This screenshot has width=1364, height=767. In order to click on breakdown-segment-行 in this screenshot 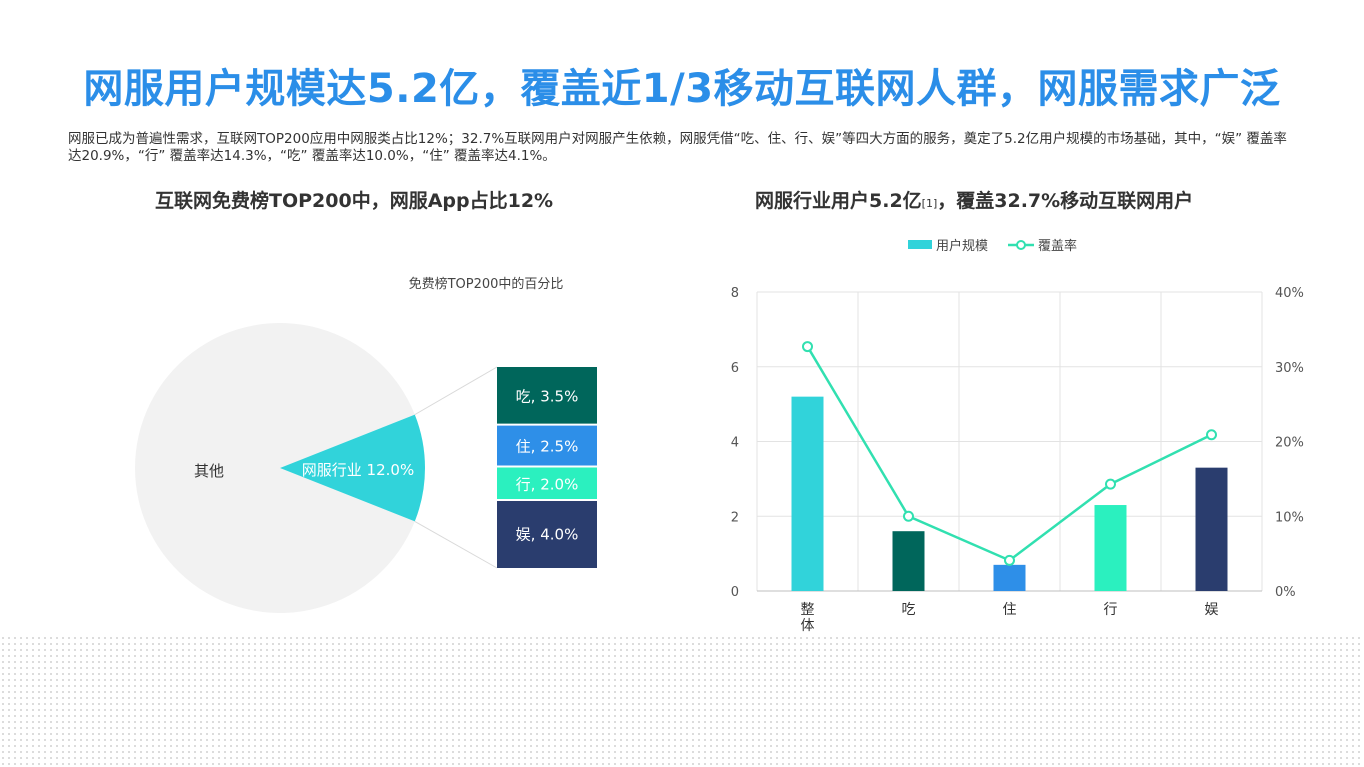, I will do `click(547, 483)`.